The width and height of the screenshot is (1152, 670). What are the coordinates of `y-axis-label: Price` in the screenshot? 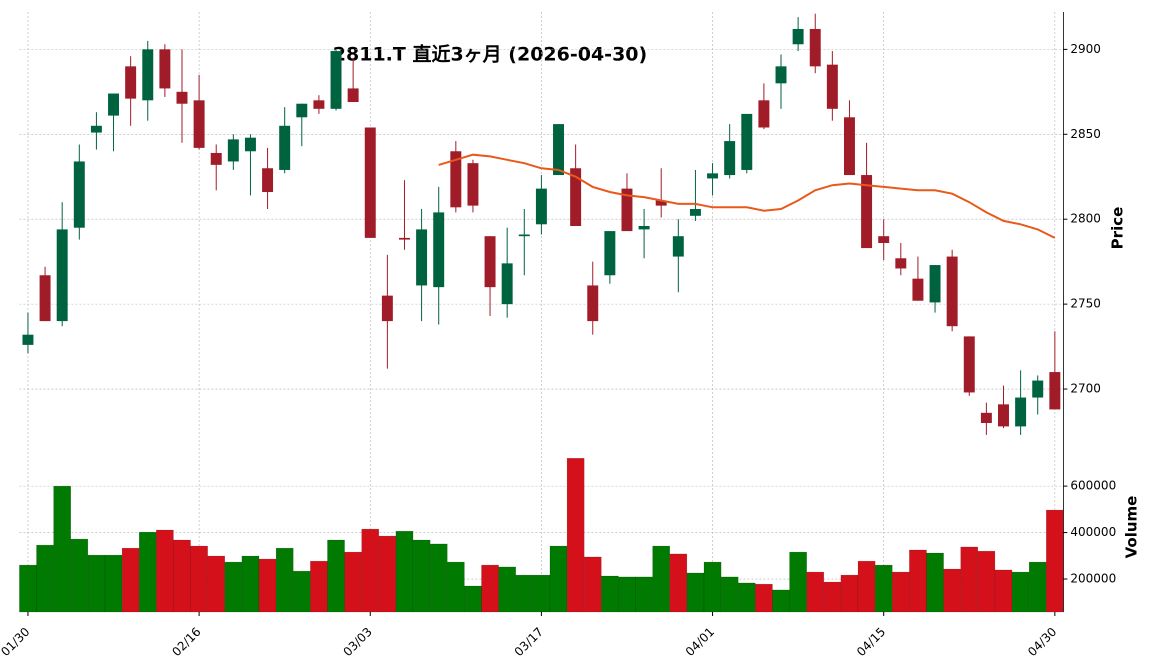 It's located at (1118, 228).